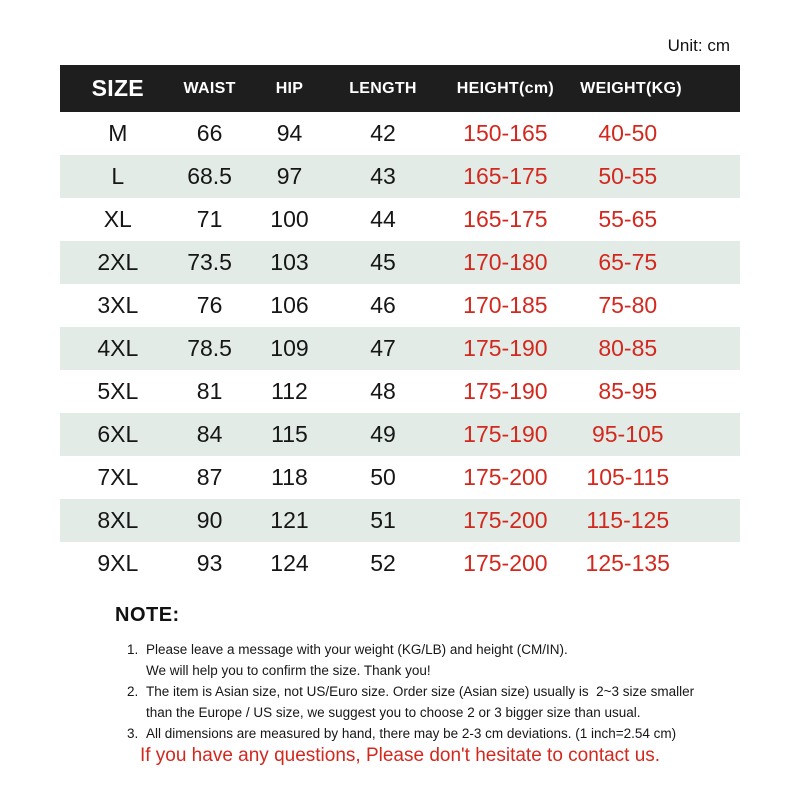 This screenshot has height=800, width=800. What do you see at coordinates (209, 391) in the screenshot?
I see `cell-waist: 81` at bounding box center [209, 391].